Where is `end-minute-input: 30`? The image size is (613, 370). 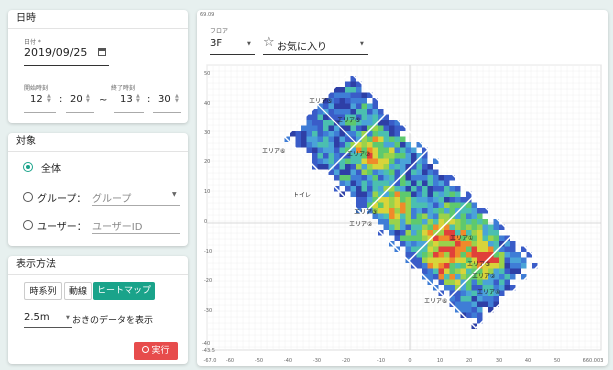
end-minute-input: 30 is located at coordinates (164, 99).